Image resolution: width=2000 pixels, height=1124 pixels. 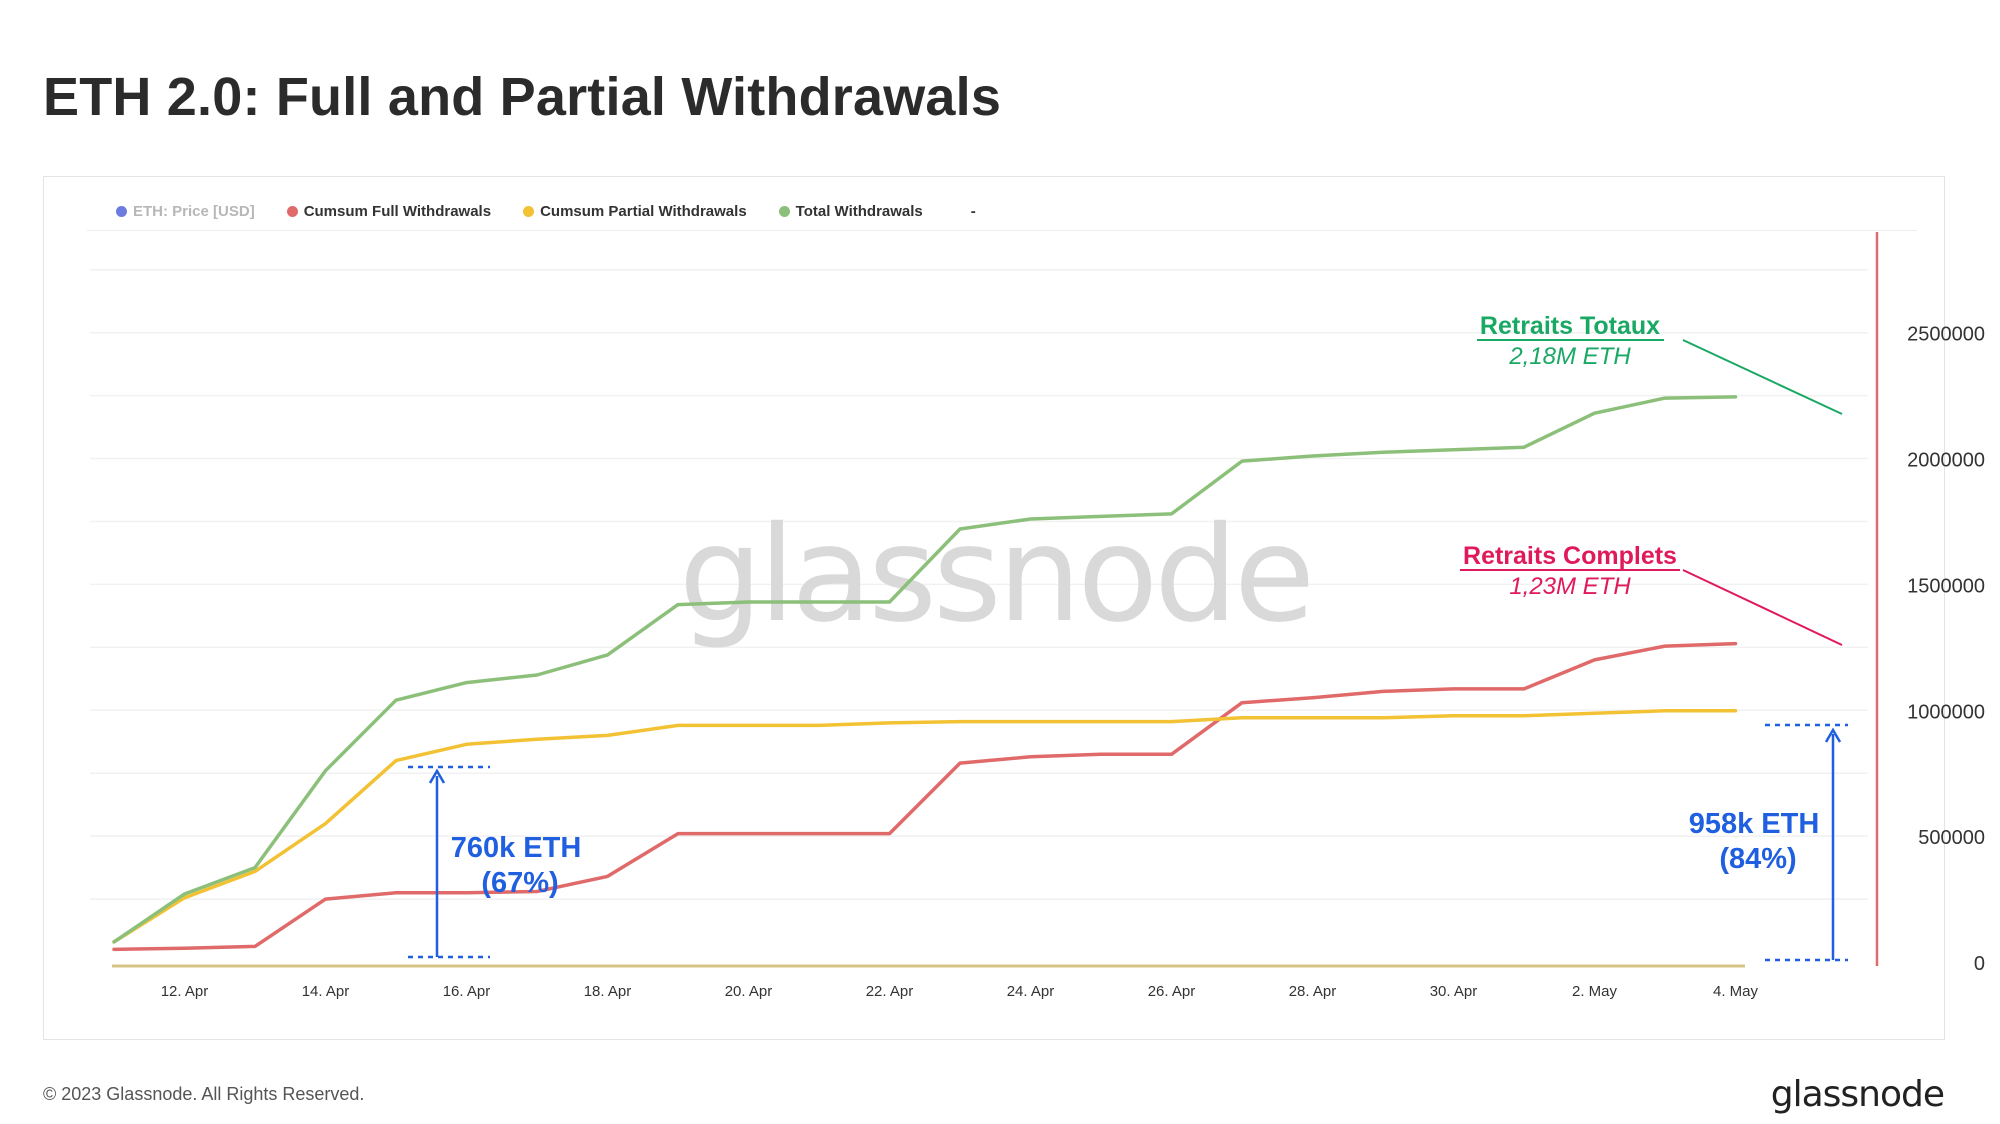 I want to click on partial-early-label-line1: 760k ETH, so click(x=516, y=848).